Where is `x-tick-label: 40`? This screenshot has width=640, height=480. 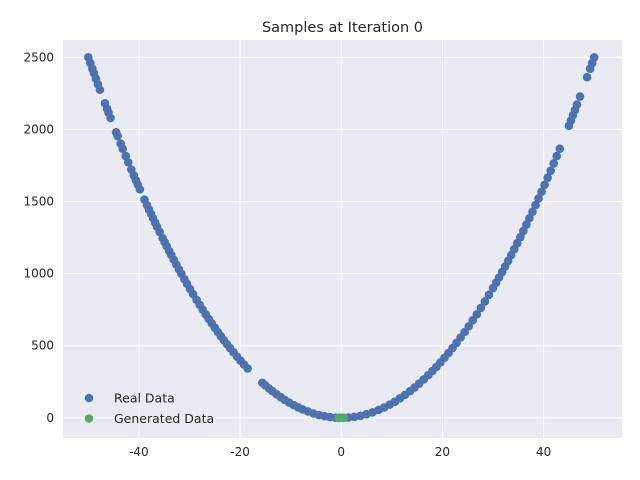
x-tick-label: 40 is located at coordinates (543, 452).